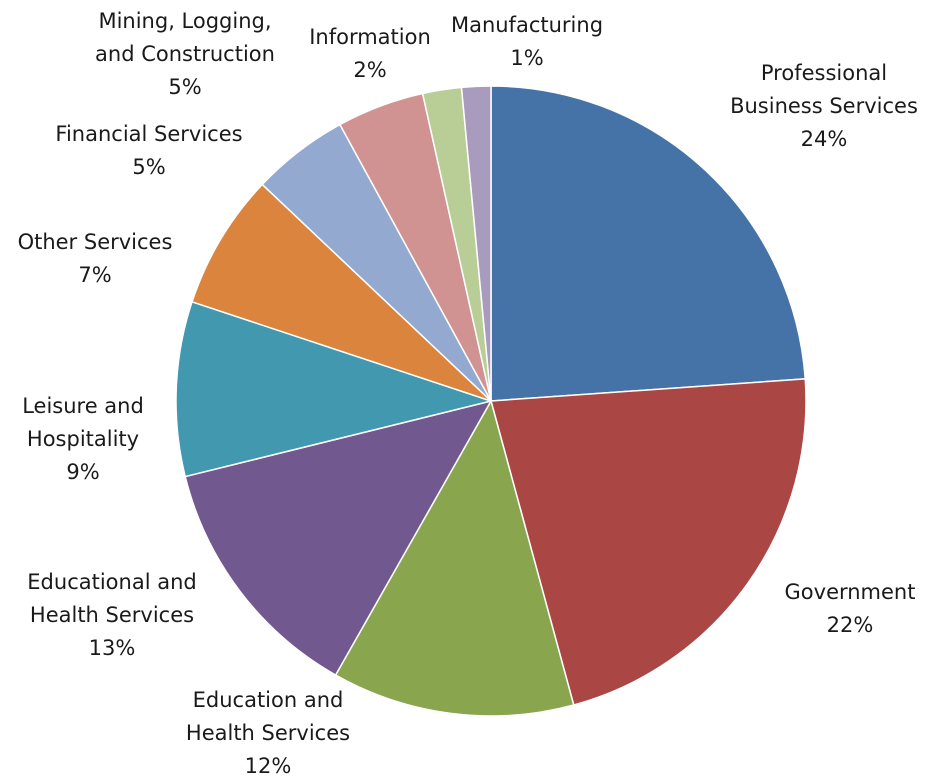 This screenshot has height=783, width=929. Describe the element at coordinates (369, 70) in the screenshot. I see `slice-percent-label: 2%` at that location.